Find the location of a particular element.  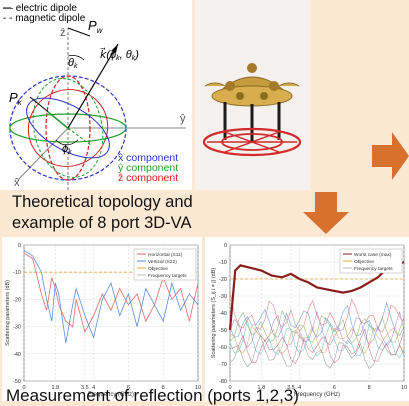

caption-line-1: Theoretical topology and is located at coordinates (102, 202).